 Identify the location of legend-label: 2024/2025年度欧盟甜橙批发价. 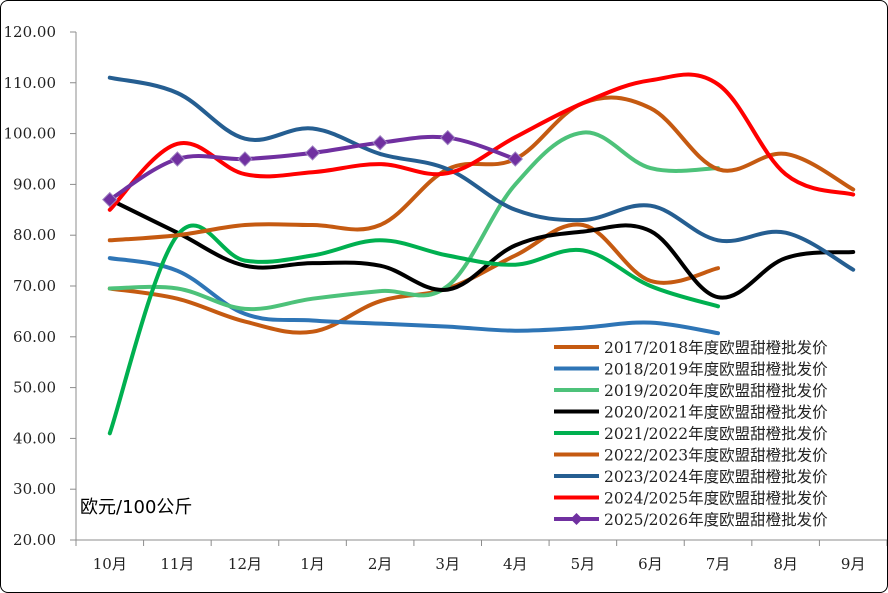
(716, 499).